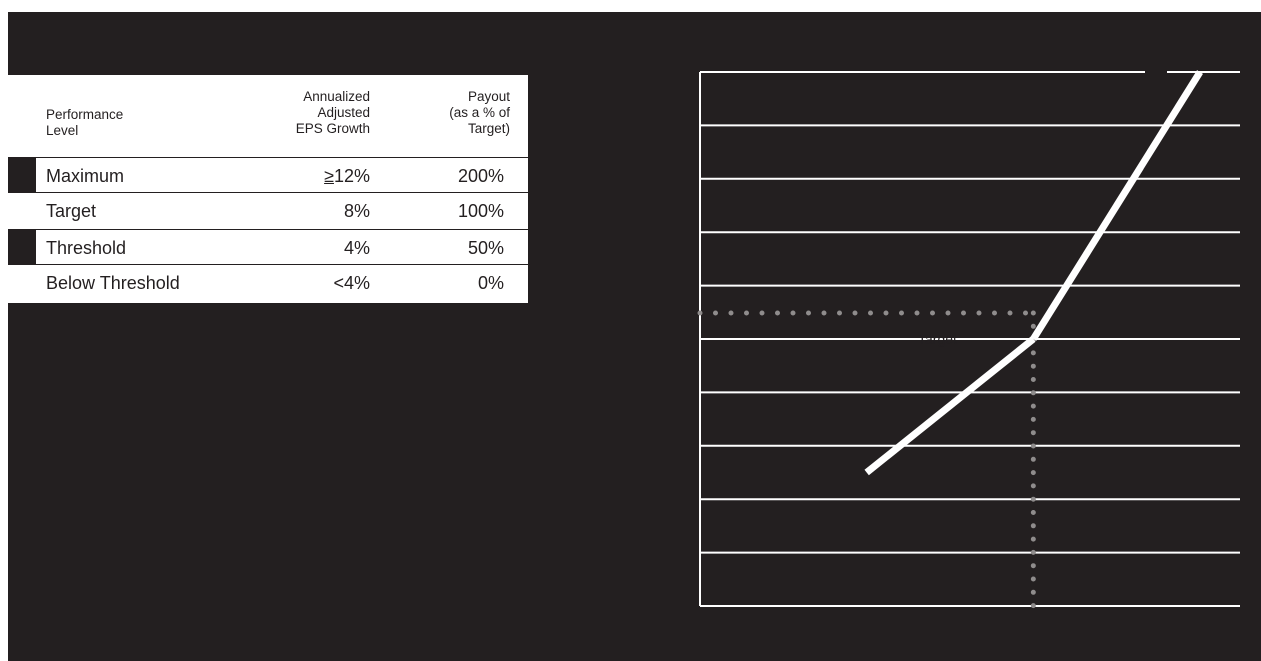 This screenshot has height=661, width=1261. I want to click on payout-value: 200%, so click(480, 176).